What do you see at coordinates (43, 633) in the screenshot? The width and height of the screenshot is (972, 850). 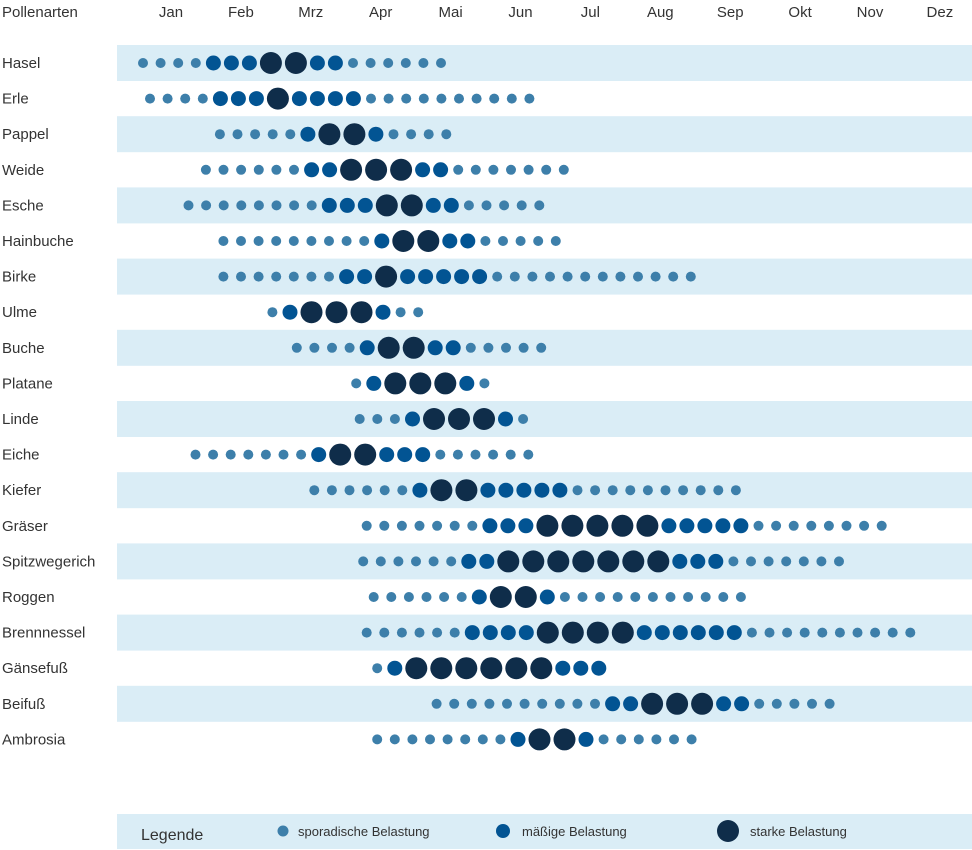 I see `species-label: Brennnessel` at bounding box center [43, 633].